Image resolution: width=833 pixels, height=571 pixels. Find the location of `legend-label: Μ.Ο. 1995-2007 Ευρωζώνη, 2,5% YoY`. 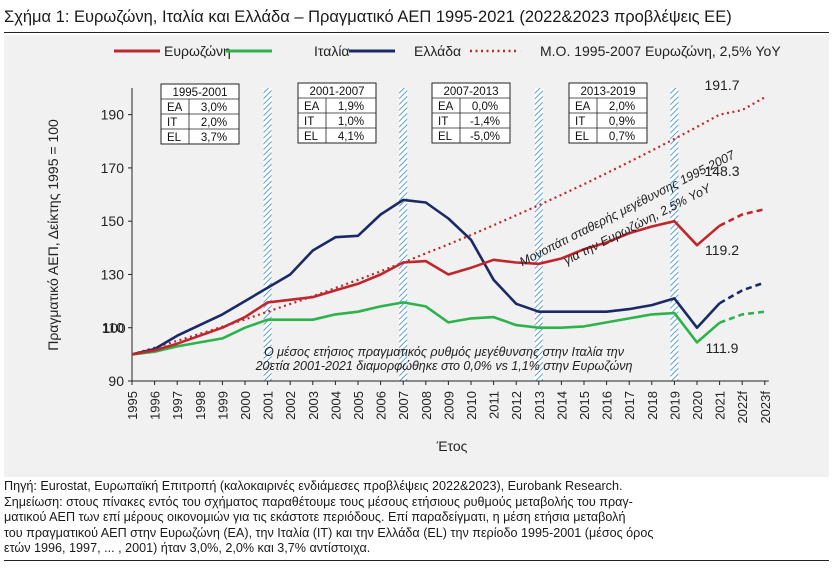

legend-label: Μ.Ο. 1995-2007 Ευρωζώνη, 2,5% YoY is located at coordinates (660, 51).